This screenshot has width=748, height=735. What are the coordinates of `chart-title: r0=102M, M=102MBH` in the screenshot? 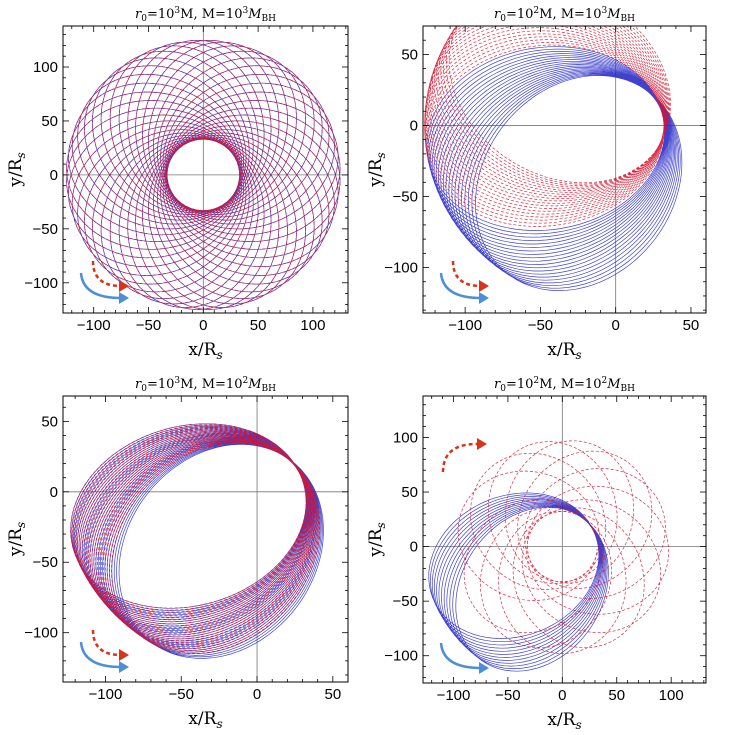 It's located at (564, 385).